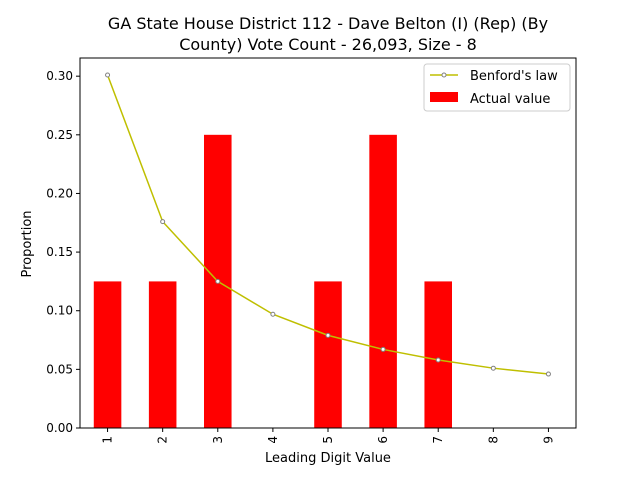  What do you see at coordinates (163, 440) in the screenshot?
I see `x-tick-label: 2` at bounding box center [163, 440].